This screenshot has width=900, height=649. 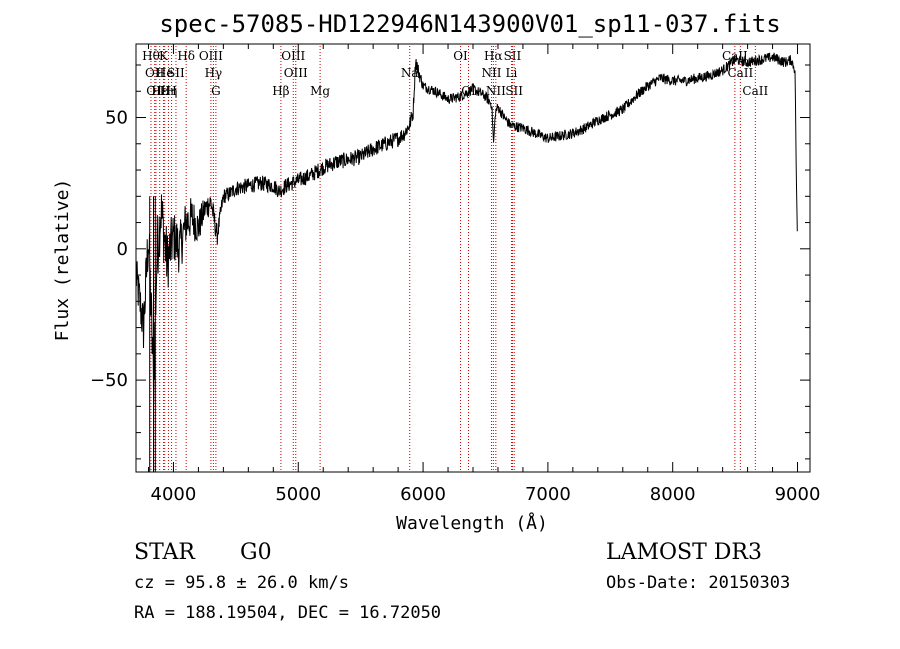 I want to click on x-tick-label: 9000, so click(x=798, y=494).